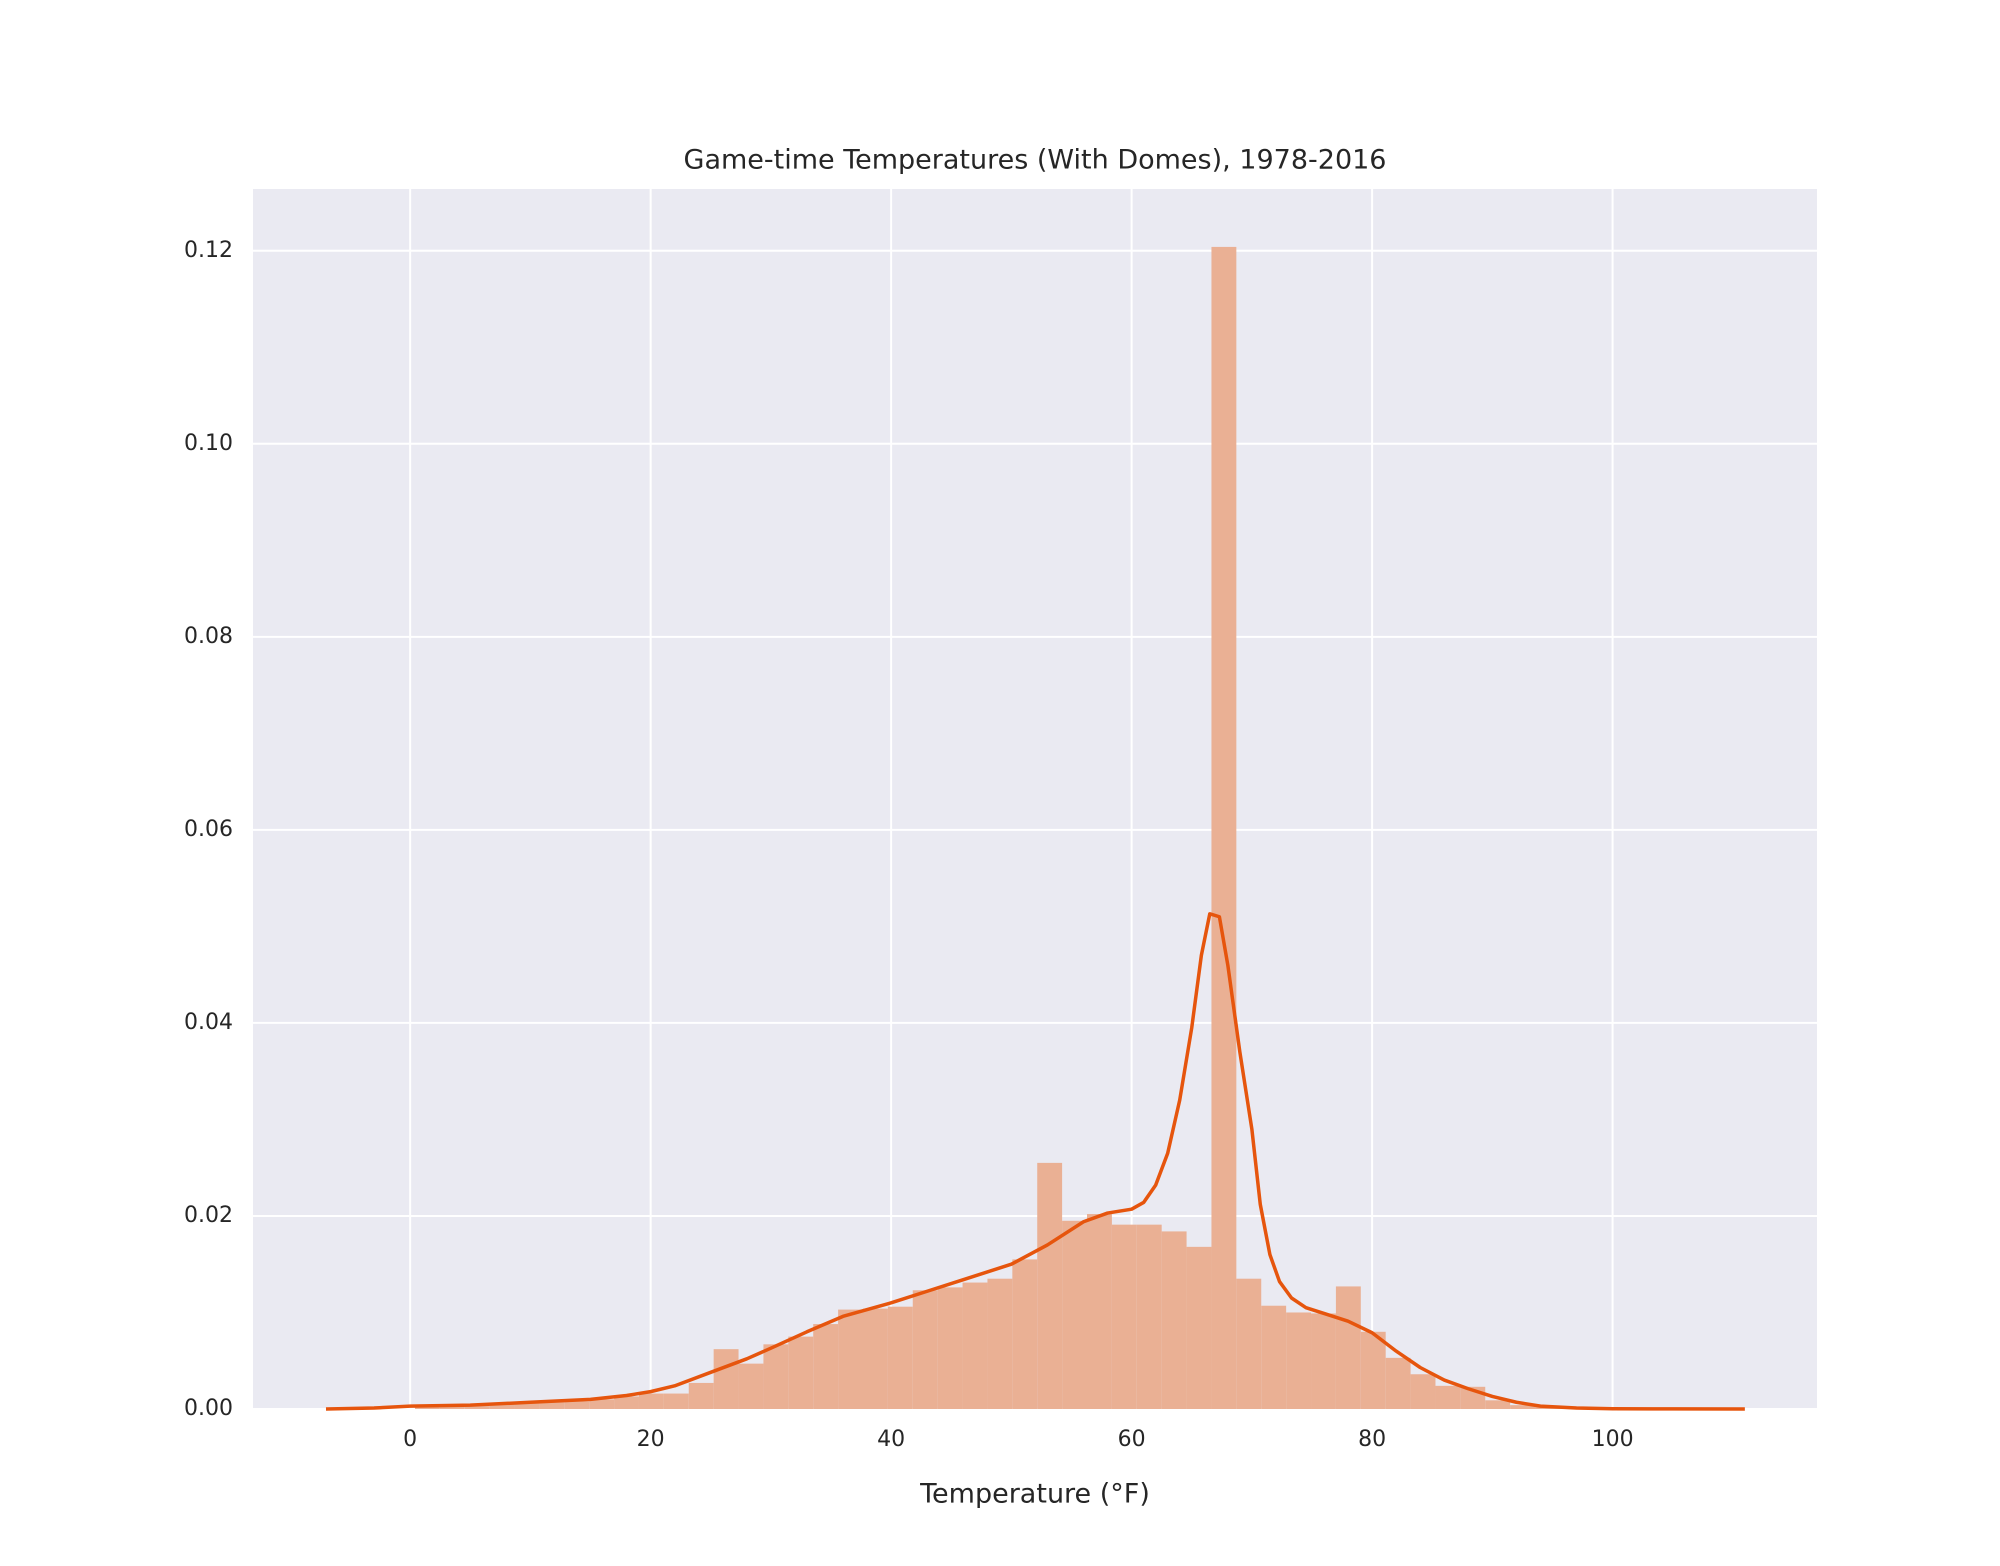 This screenshot has height=1566, width=2000. Describe the element at coordinates (651, 1439) in the screenshot. I see `x-tick-label: 20` at that location.